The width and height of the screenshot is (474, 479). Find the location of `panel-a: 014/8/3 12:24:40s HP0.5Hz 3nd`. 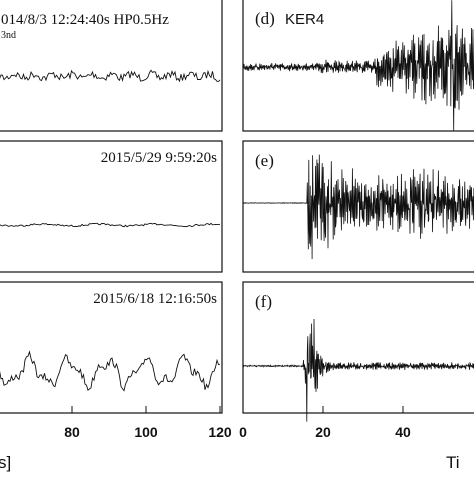

panel-a: 014/8/3 12:24:40s HP0.5Hz 3nd is located at coordinates (111, 66).